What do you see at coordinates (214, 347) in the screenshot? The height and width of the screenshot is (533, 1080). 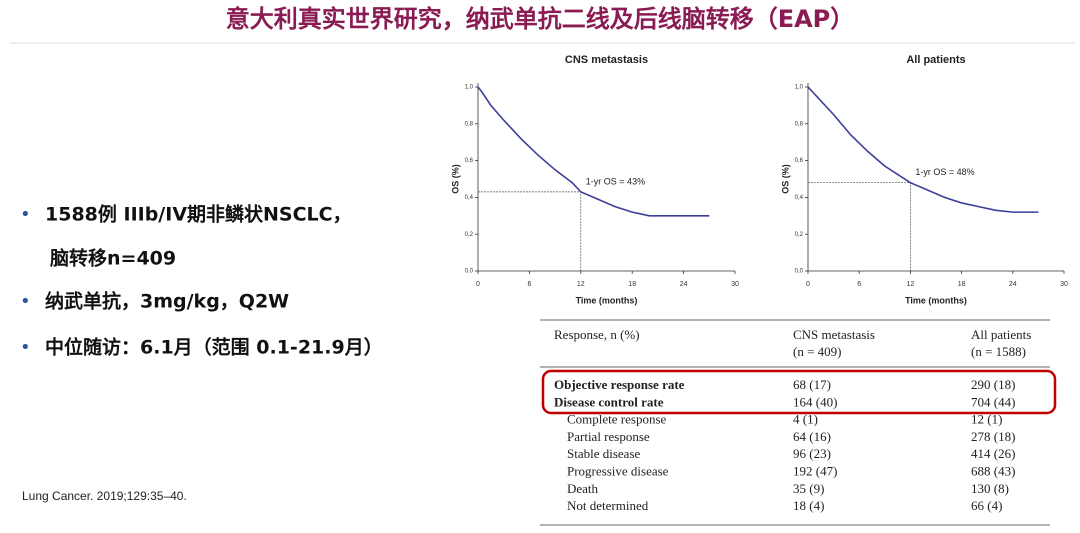 I see `bullet-text: 中位随访：6.1月（范围 0.1-21.9月）` at bounding box center [214, 347].